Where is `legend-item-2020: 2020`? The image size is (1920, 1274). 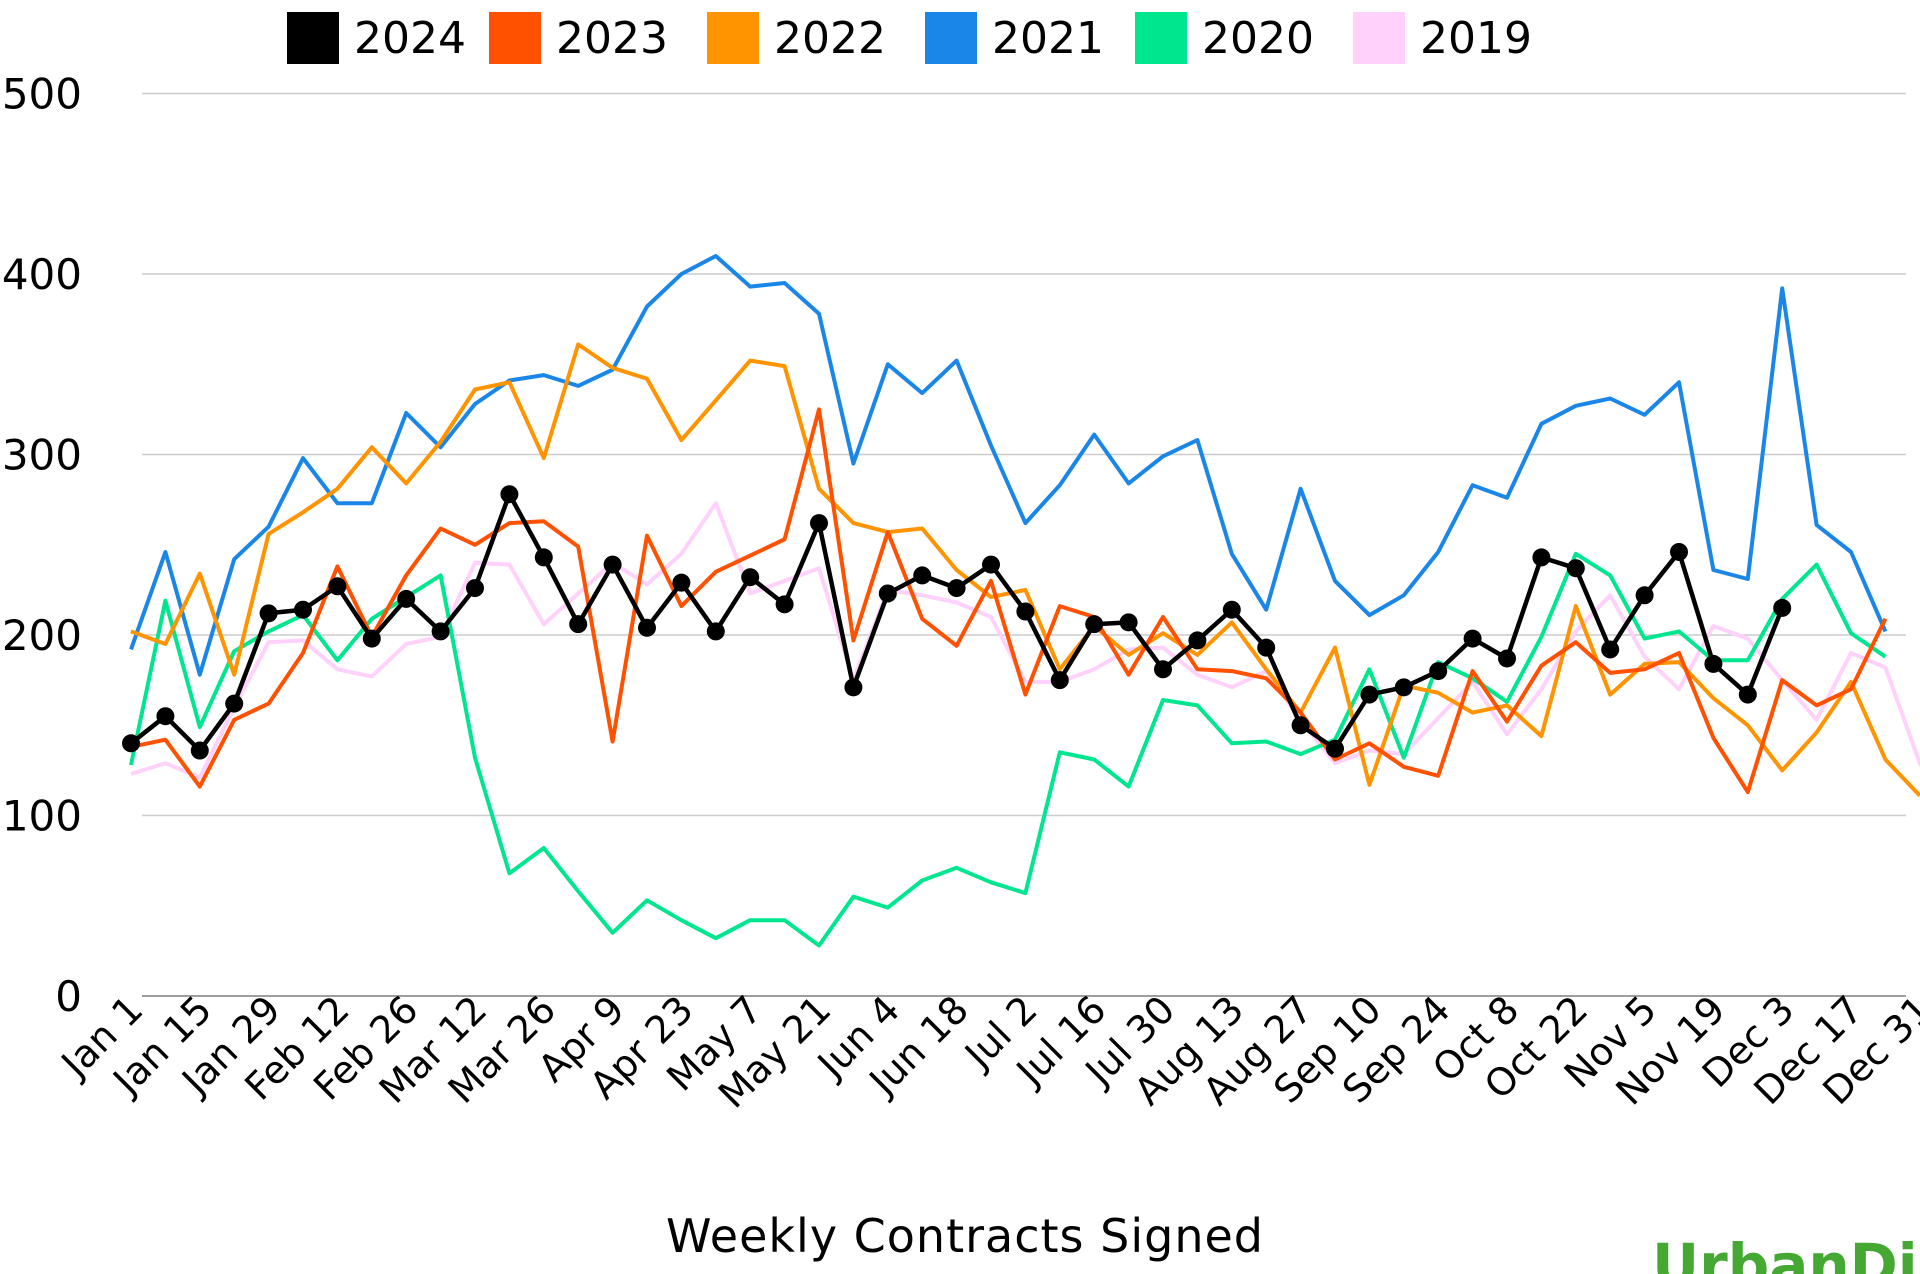 legend-item-2020: 2020 is located at coordinates (1224, 38).